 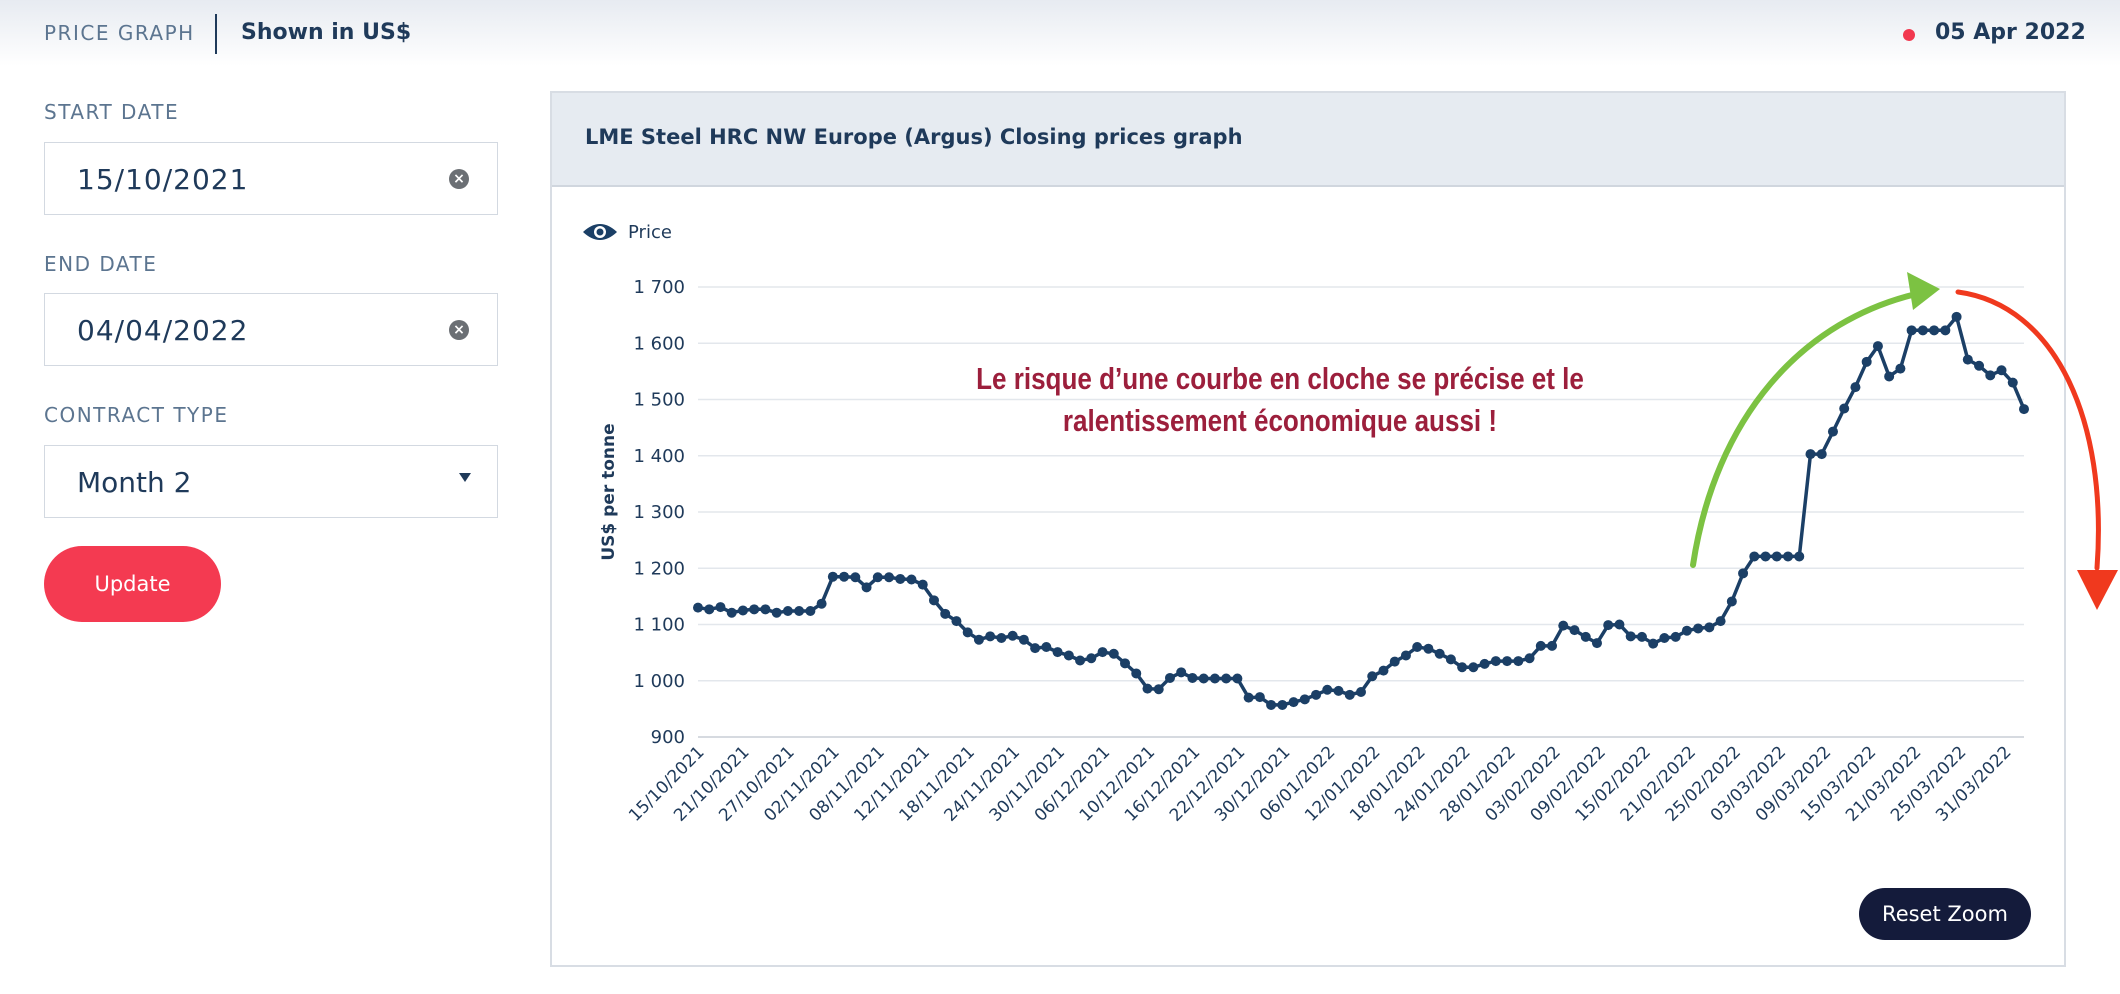 I want to click on clear-end-date-icon: ×, so click(x=459, y=330).